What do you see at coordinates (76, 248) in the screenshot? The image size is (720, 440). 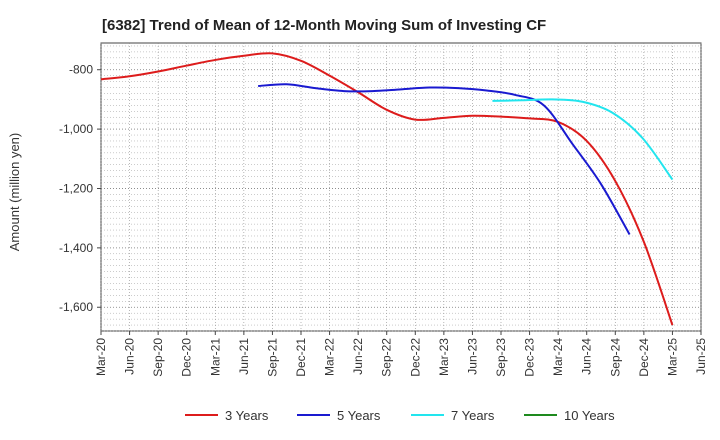 I see `y-tick-label: -1,400` at bounding box center [76, 248].